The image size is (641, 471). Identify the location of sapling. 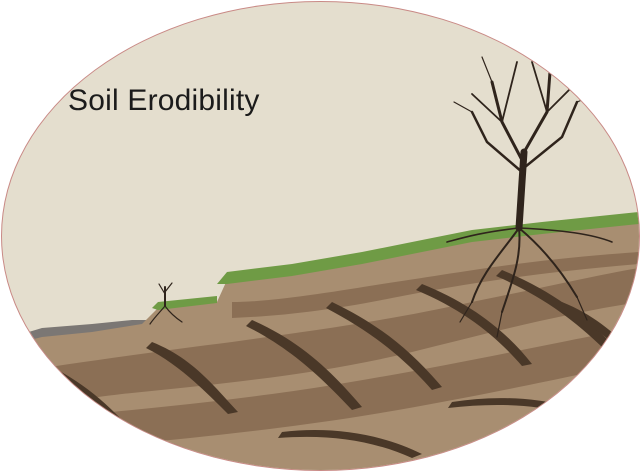
(166, 303).